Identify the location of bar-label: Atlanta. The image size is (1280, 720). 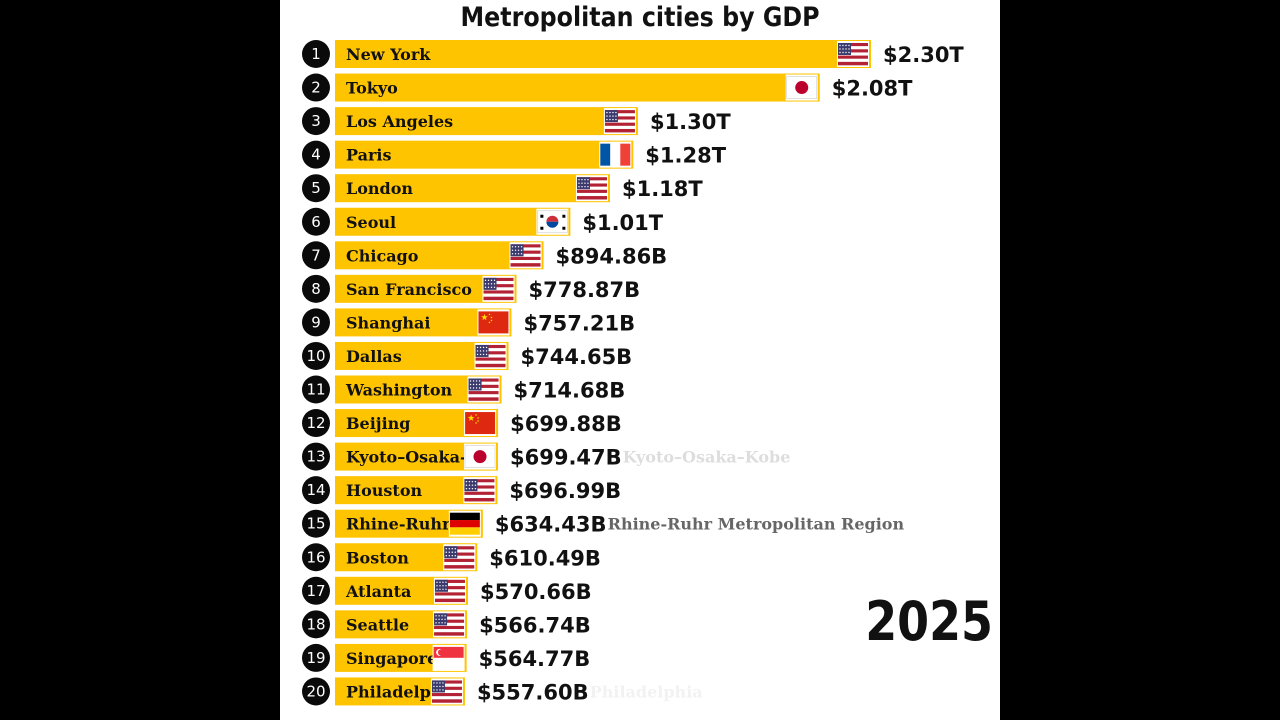
(378, 591).